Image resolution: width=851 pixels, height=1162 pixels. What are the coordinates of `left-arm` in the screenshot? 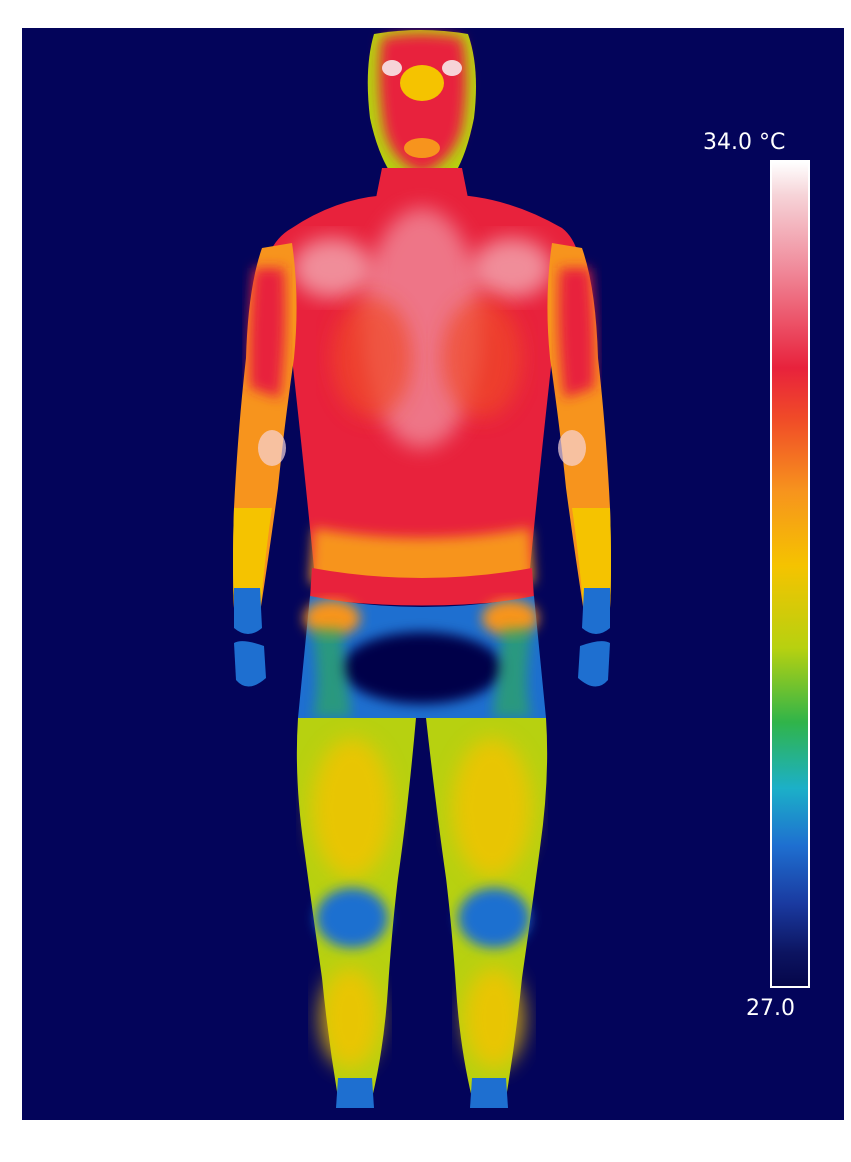 It's located at (265, 465).